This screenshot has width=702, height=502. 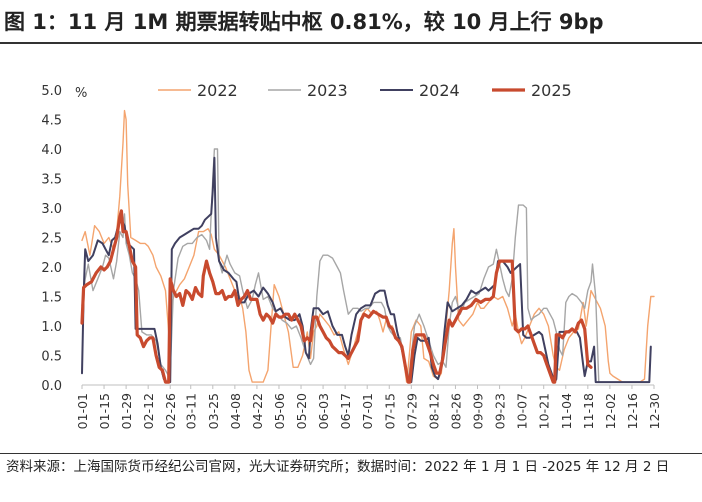 What do you see at coordinates (148, 411) in the screenshot?
I see `x-tick-label: 02-12` at bounding box center [148, 411].